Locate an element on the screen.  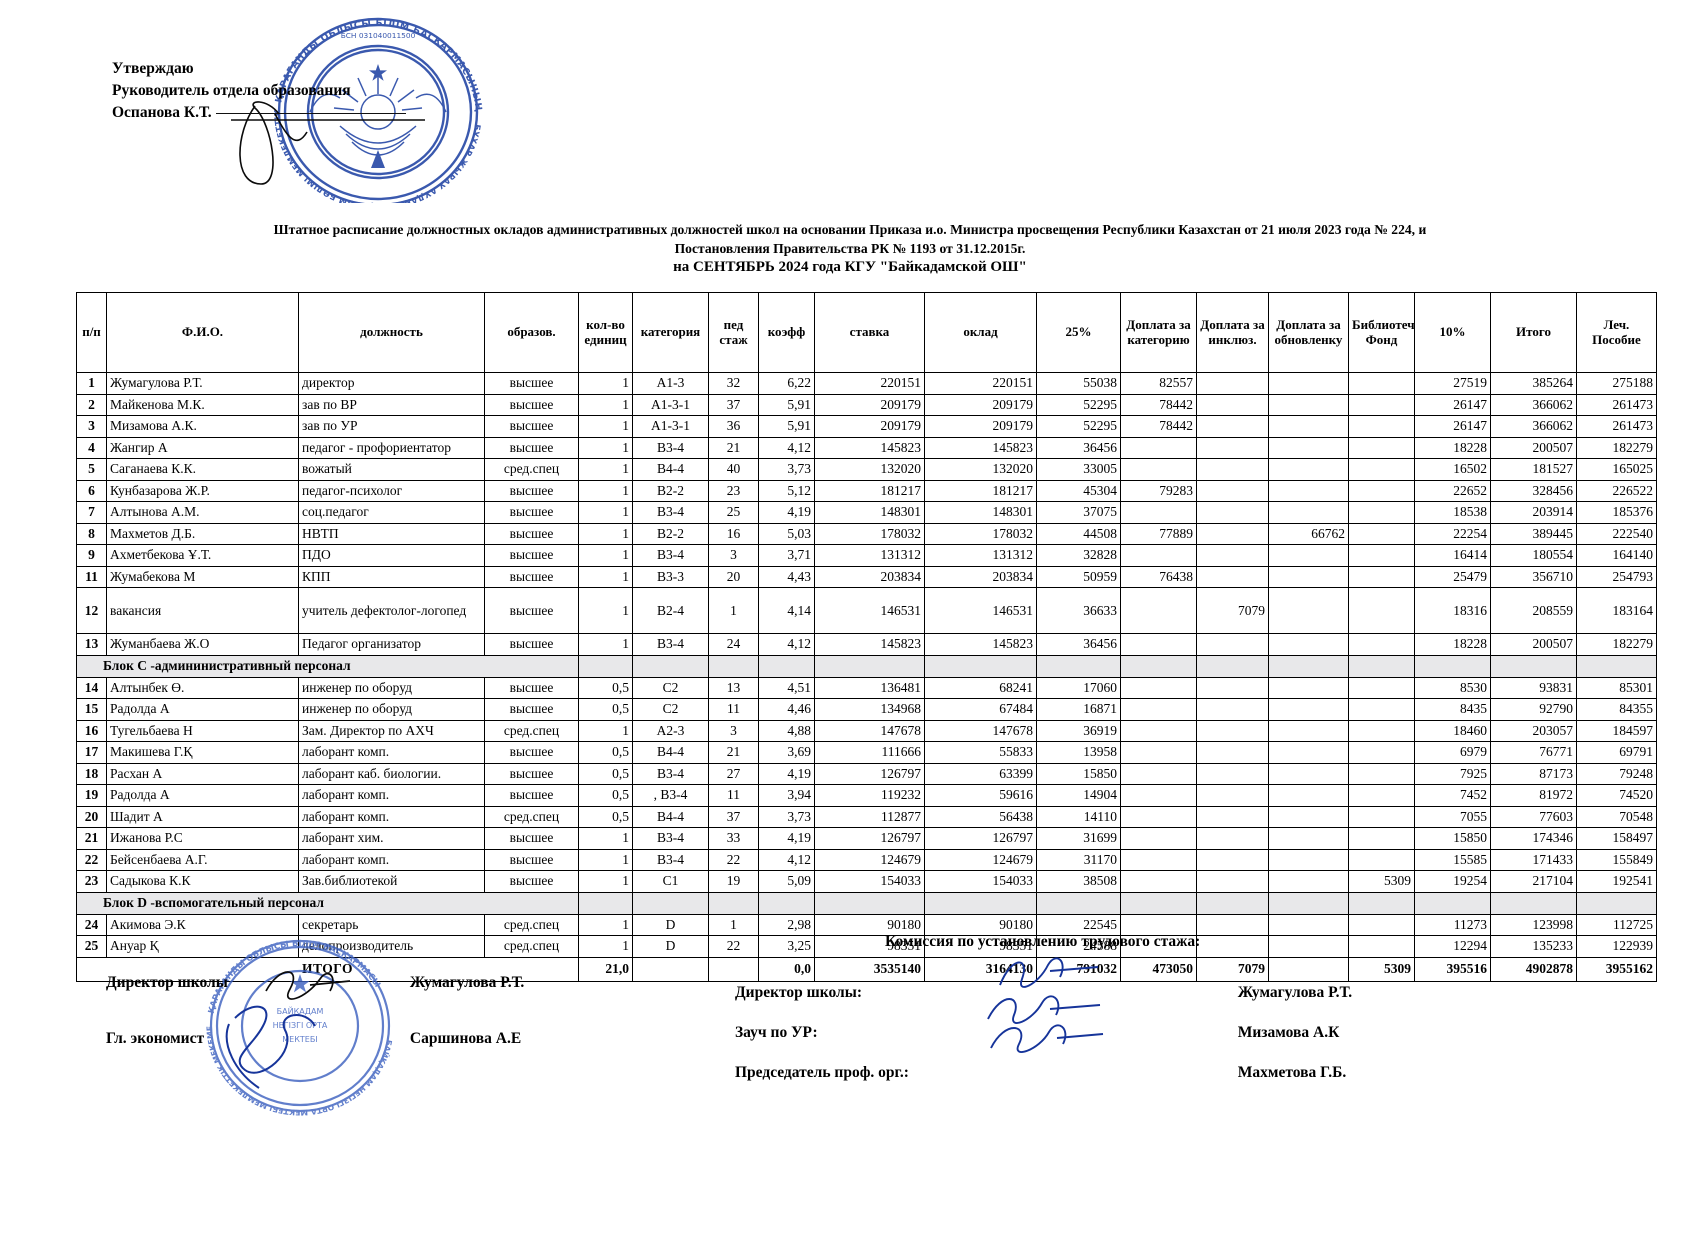
row-salary: 59616 is located at coordinates (980, 795).